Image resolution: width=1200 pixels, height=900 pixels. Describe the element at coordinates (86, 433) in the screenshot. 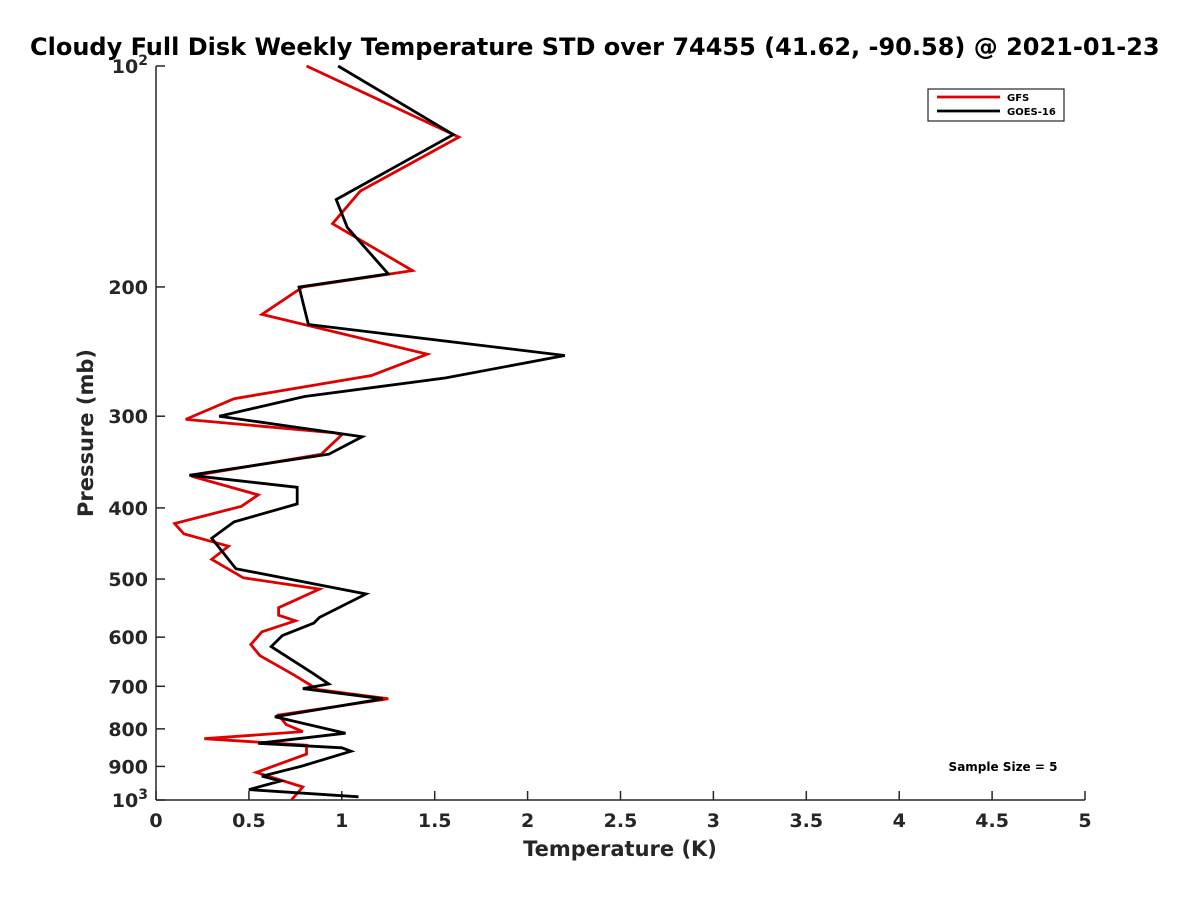

I see `y-axis-label: Pressure (mb)` at that location.